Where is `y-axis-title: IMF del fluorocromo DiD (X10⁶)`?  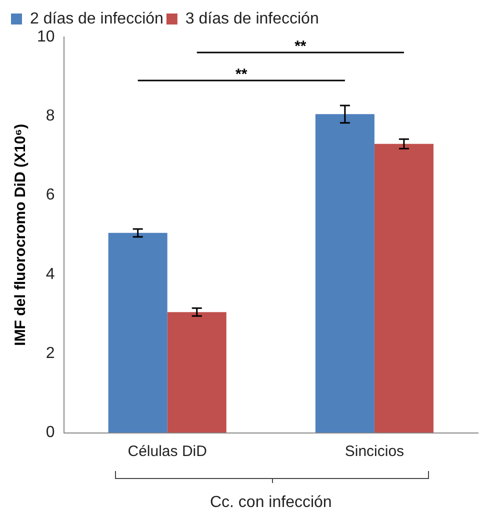 y-axis-title: IMF del fluorocromo DiD (X10⁶) is located at coordinates (21, 235).